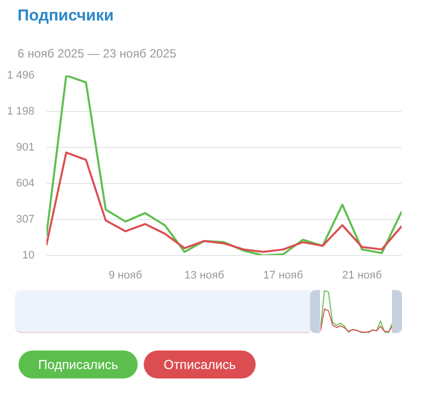  I want to click on y-tick-label: 901, so click(25, 148).